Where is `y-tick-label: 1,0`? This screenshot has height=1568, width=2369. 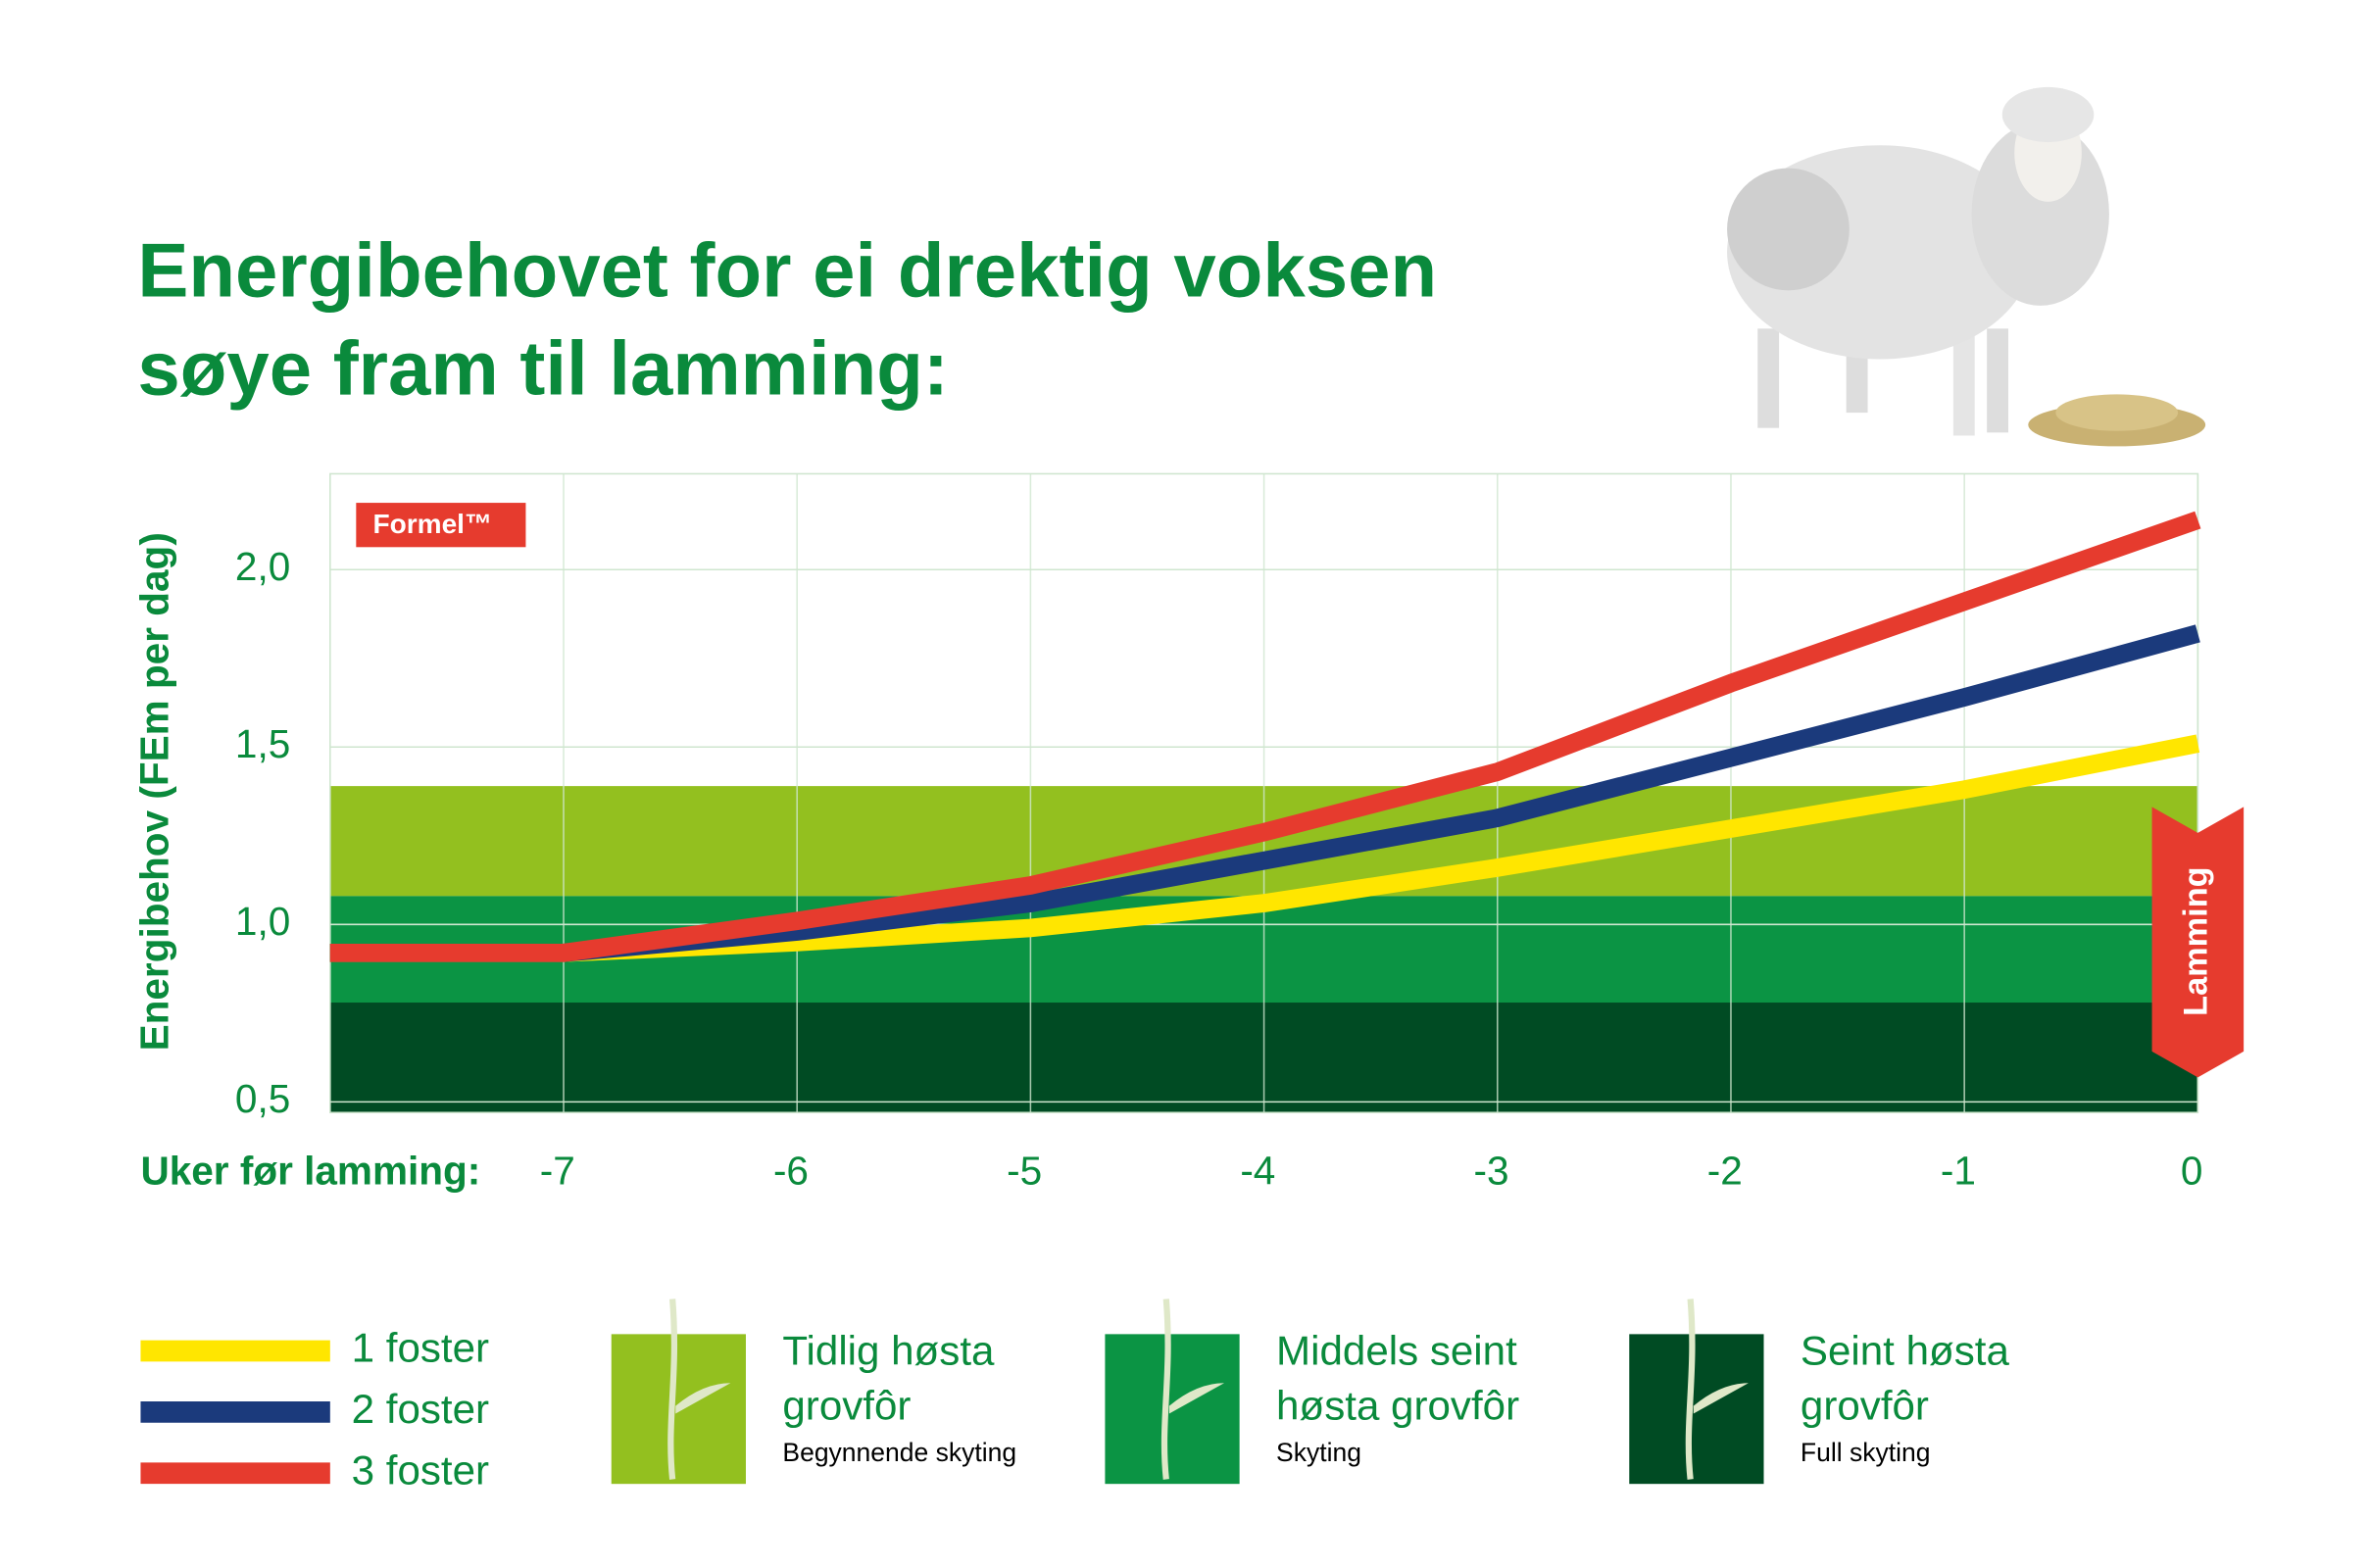
y-tick-label: 1,0 is located at coordinates (262, 921).